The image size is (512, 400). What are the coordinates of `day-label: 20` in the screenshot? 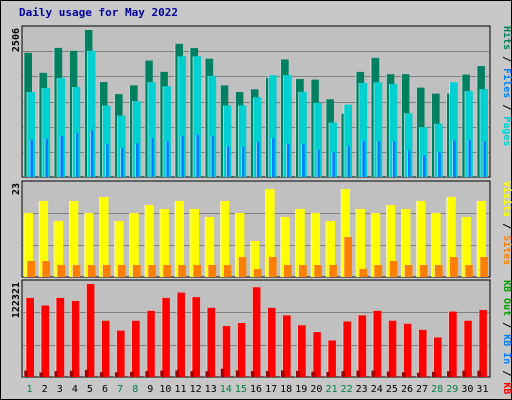 It's located at (316, 389).